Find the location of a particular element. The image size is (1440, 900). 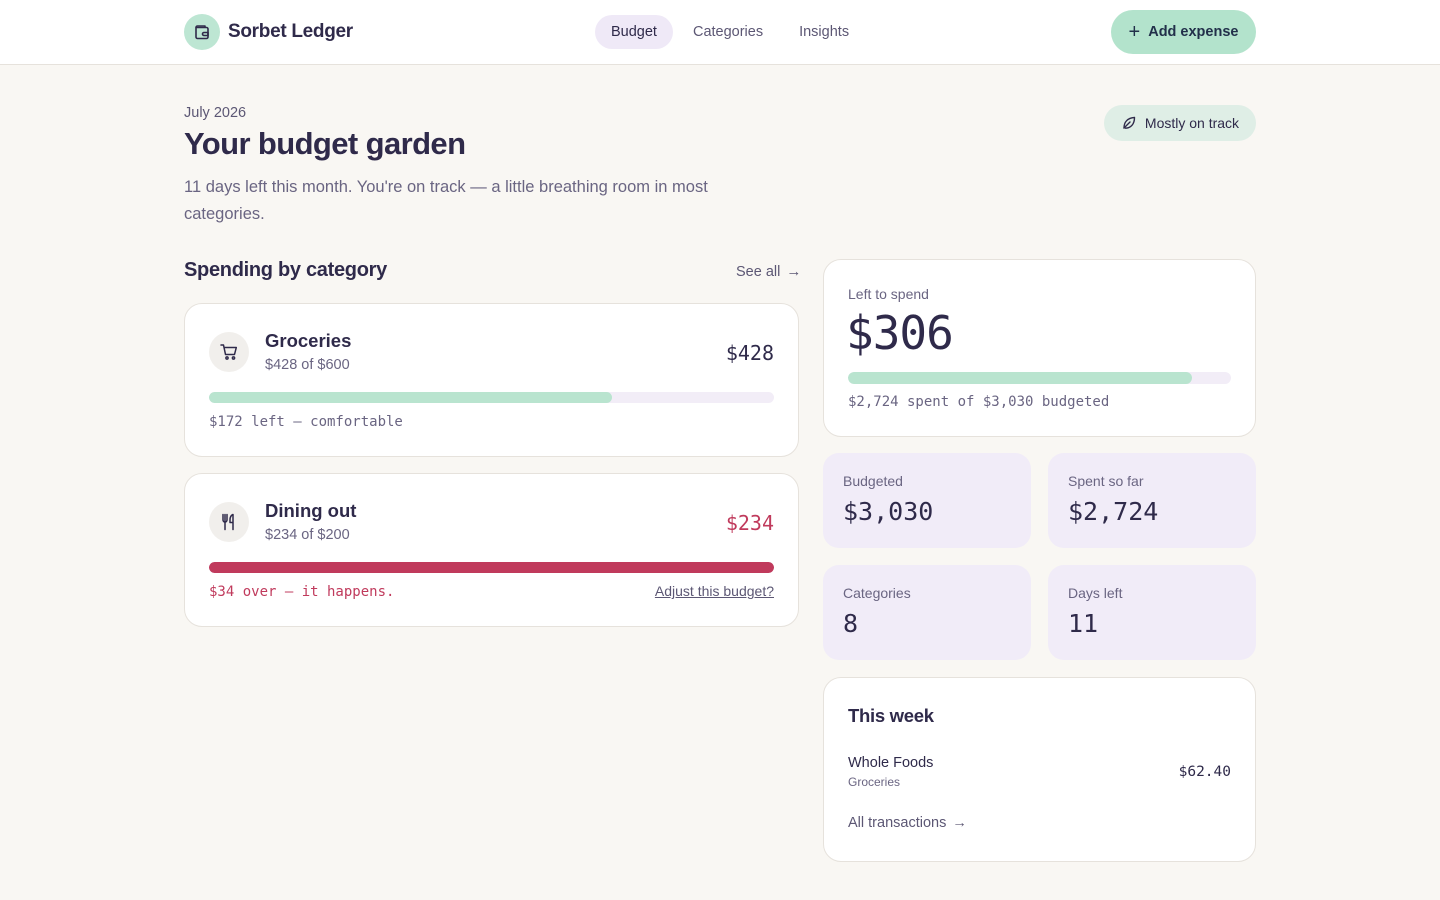

add-expense-button: + Add expense is located at coordinates (1183, 32).